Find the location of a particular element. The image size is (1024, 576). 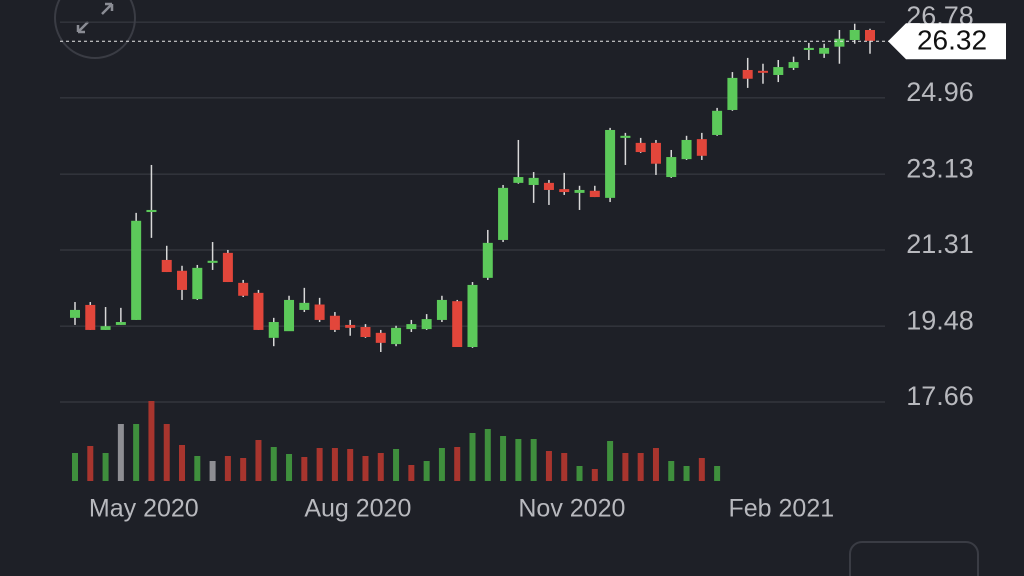

expand-button is located at coordinates (95, 29).